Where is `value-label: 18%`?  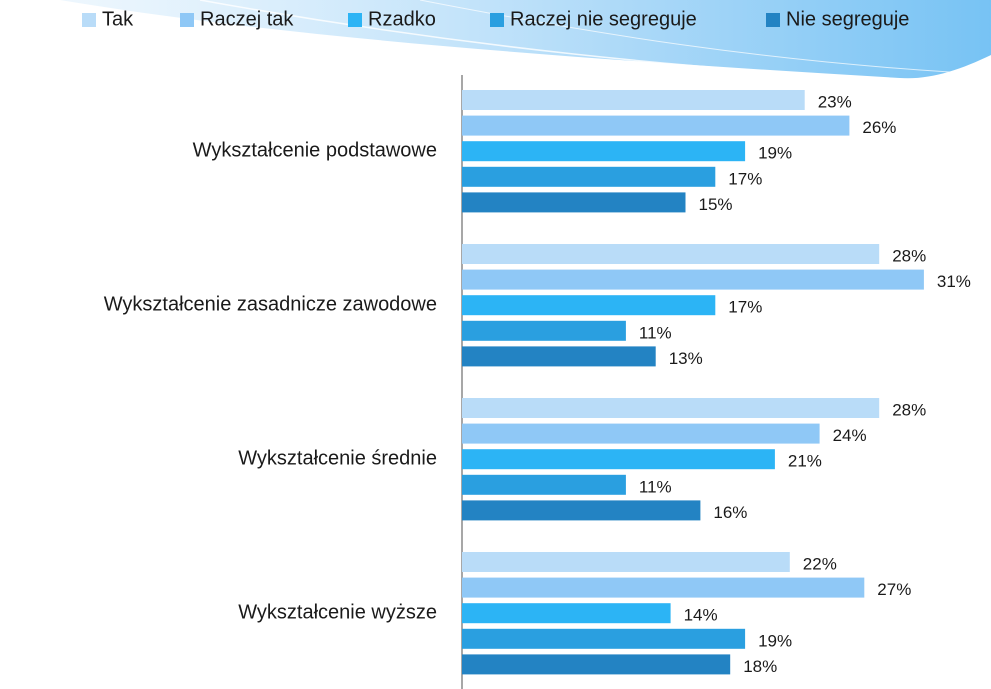
value-label: 18% is located at coordinates (760, 666).